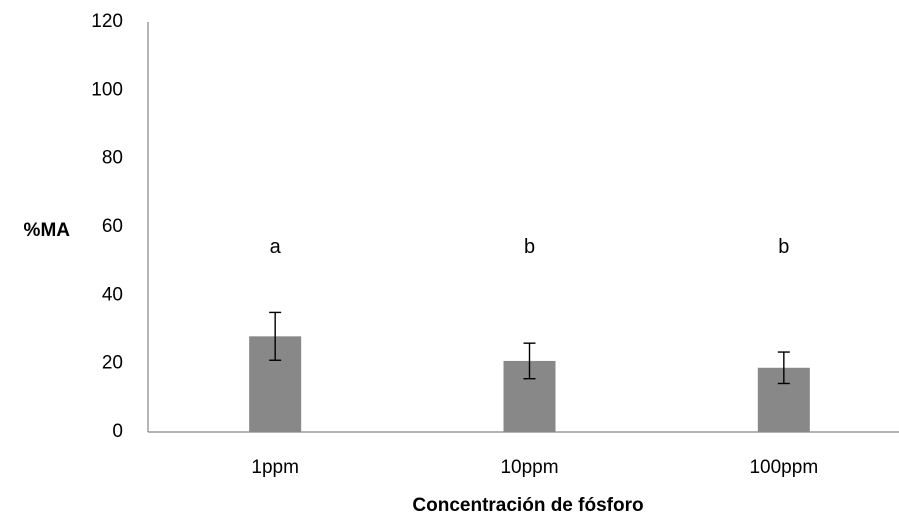 The height and width of the screenshot is (520, 899). Describe the element at coordinates (527, 505) in the screenshot. I see `x-axis-title: Concentración de fósforo` at that location.